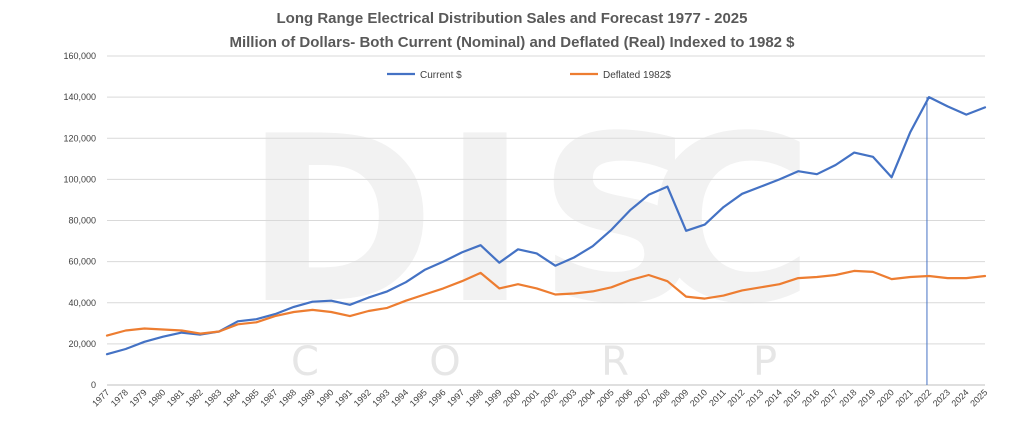 The height and width of the screenshot is (421, 1024). What do you see at coordinates (362, 397) in the screenshot?
I see `x-tick-label: 1992` at bounding box center [362, 397].